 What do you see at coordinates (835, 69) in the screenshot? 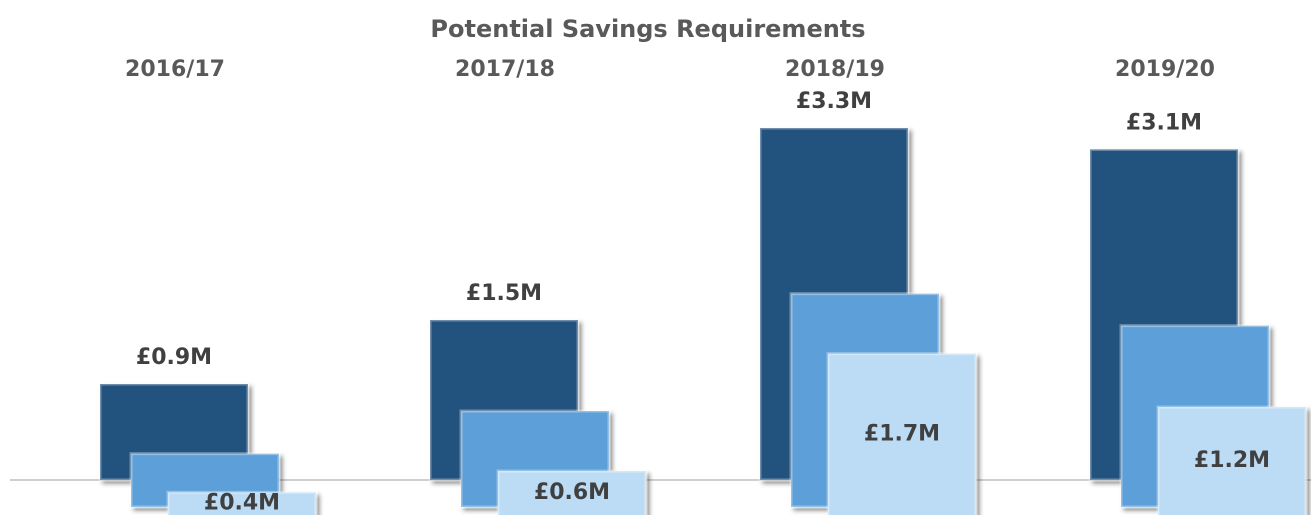
I see `category-label: 2018/19` at bounding box center [835, 69].